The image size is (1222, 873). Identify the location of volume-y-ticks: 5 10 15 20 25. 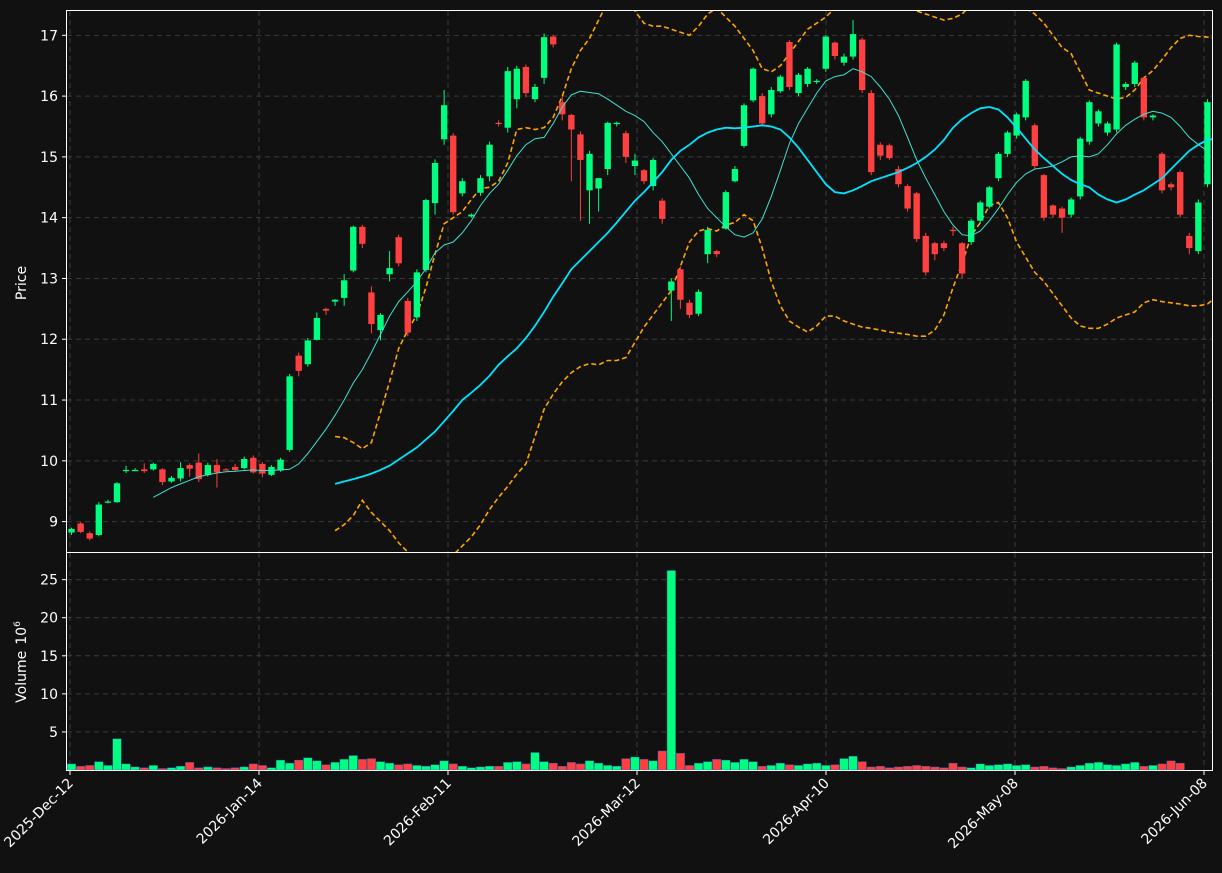
(53, 657).